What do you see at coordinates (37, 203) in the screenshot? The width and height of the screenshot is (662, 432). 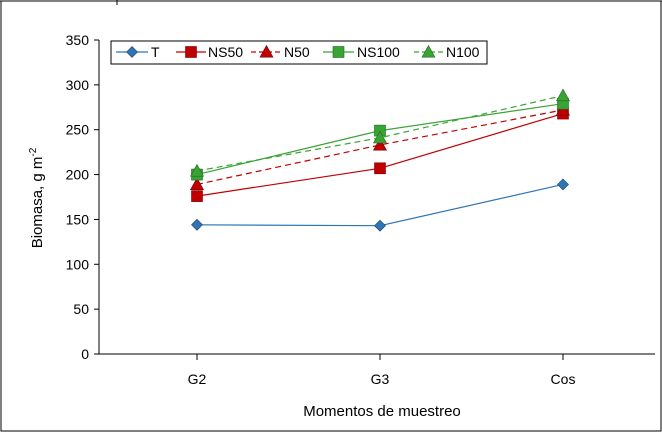 I see `y-axis-title-main: Biomasa, g m` at bounding box center [37, 203].